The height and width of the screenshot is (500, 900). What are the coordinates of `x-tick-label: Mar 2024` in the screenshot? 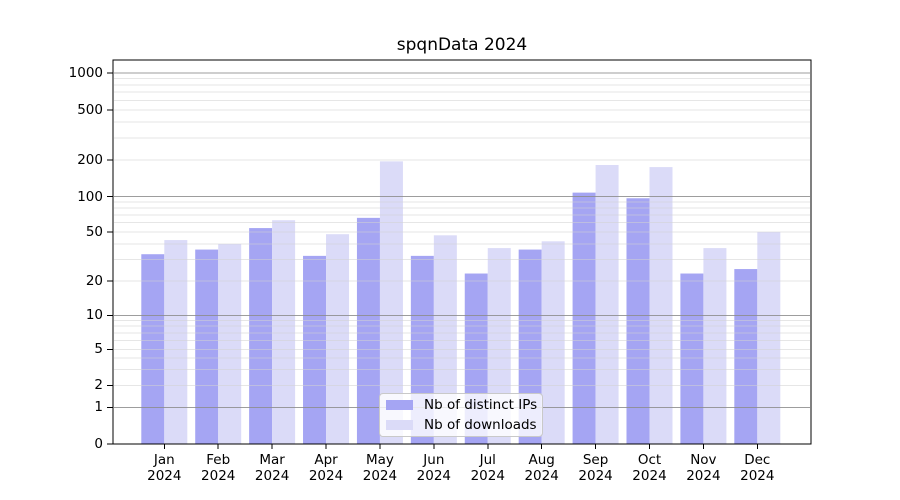 It's located at (272, 468).